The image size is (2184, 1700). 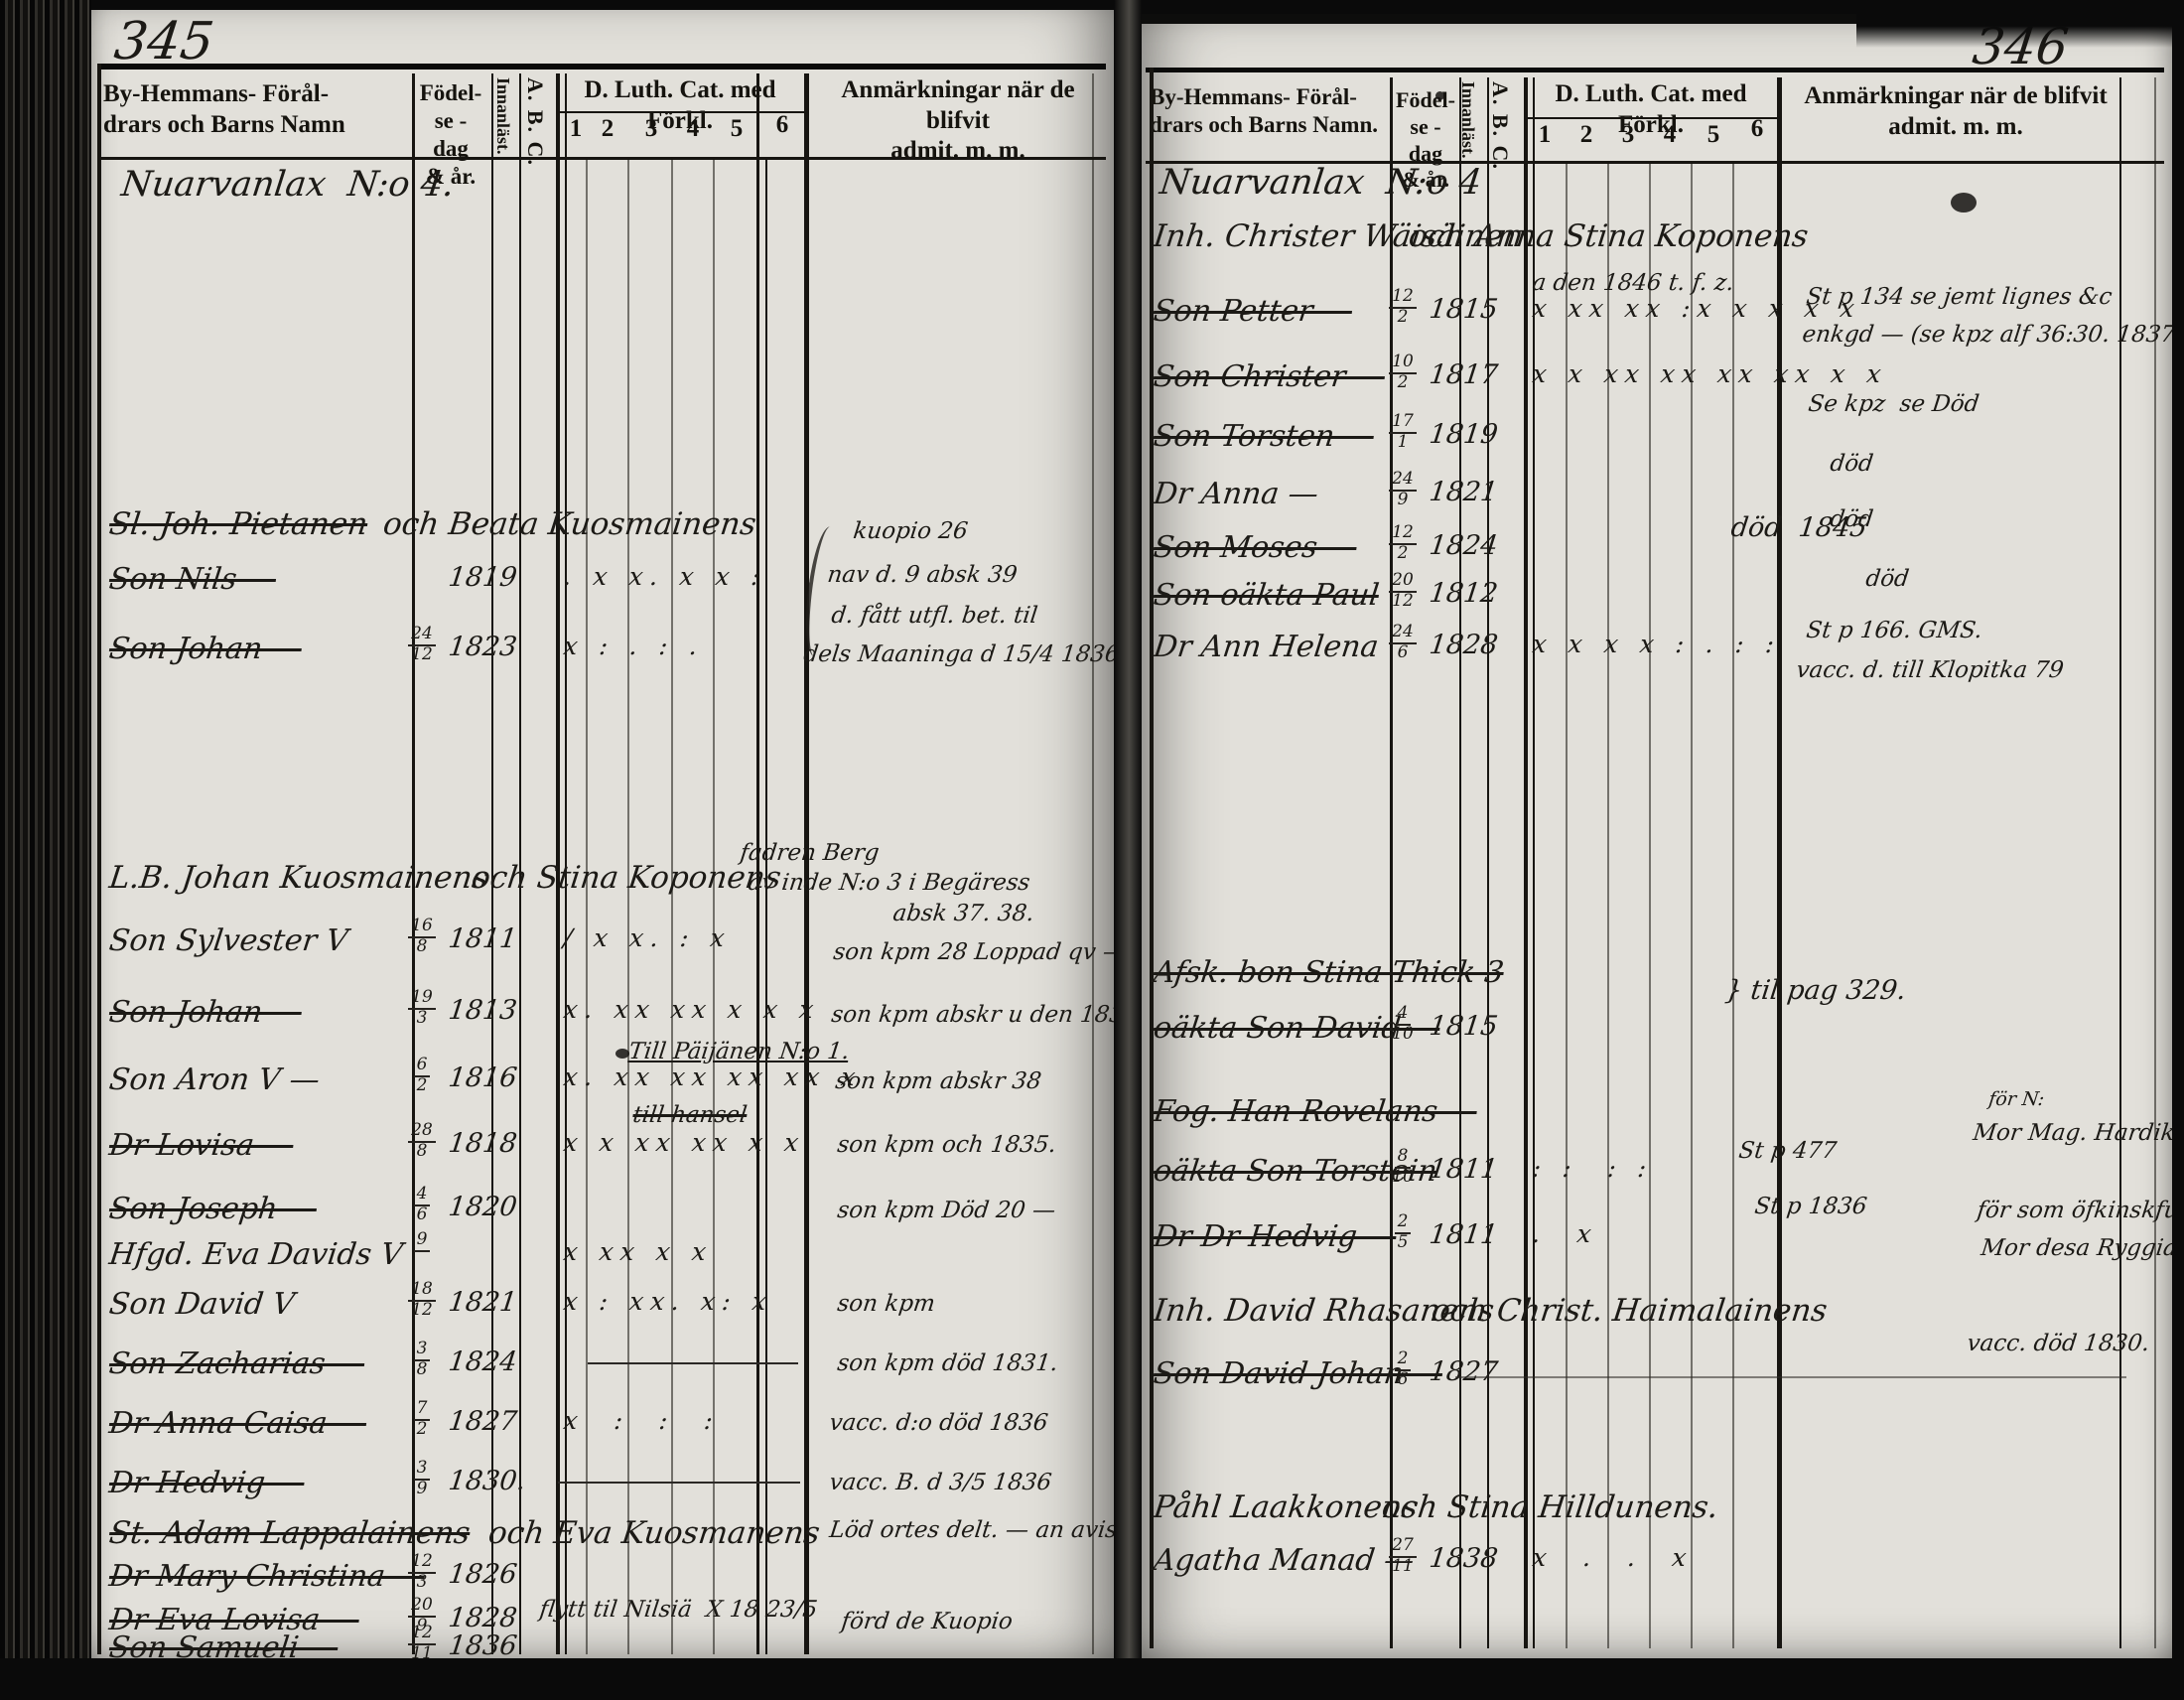 I want to click on birth-month: 12, so click(x=422, y=653).